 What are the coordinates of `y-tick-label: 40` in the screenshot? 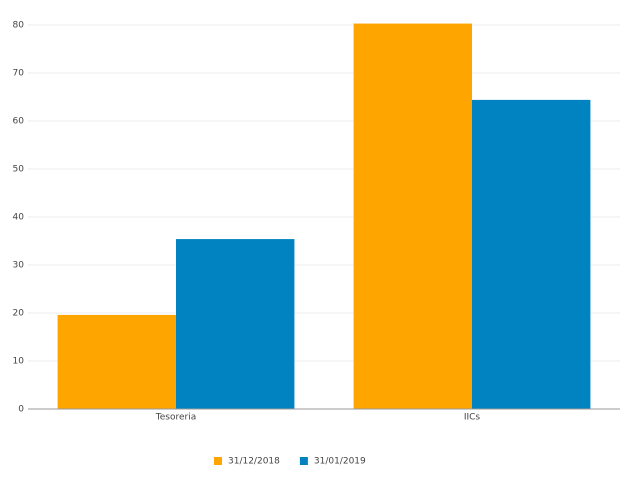 It's located at (19, 218).